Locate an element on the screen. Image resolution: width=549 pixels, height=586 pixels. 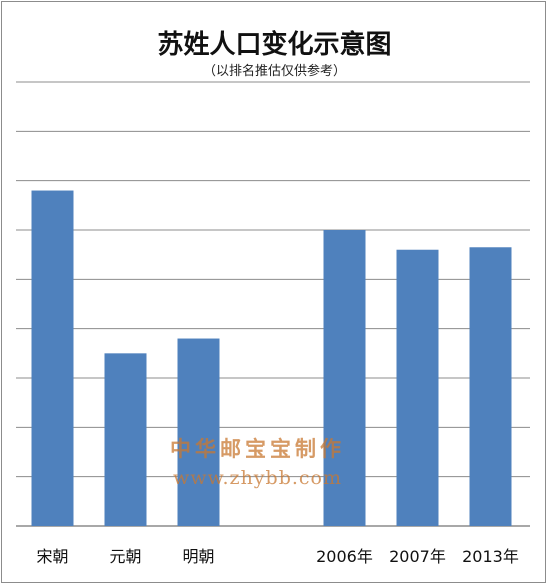
x-tick-label: 2013年 is located at coordinates (490, 556).